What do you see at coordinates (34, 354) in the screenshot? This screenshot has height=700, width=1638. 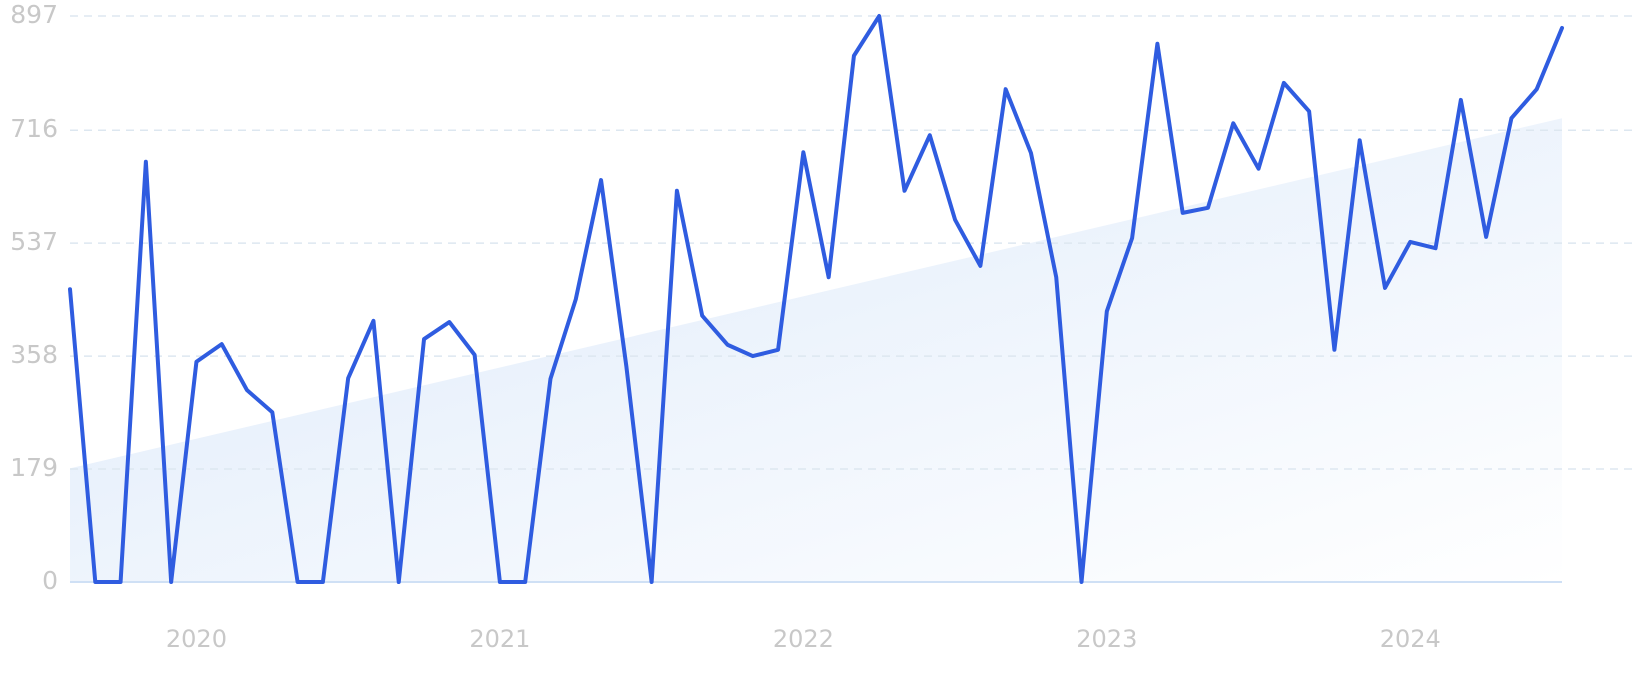 I see `y-tick-label: 358` at bounding box center [34, 354].